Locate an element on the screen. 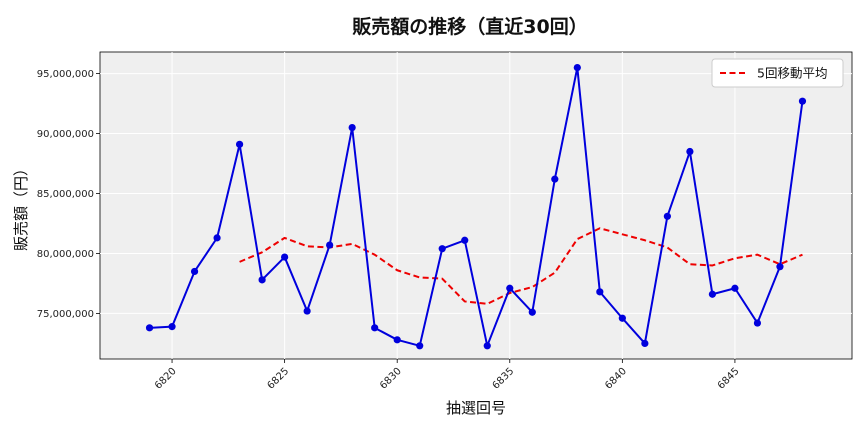  legend-box is located at coordinates (777, 73).